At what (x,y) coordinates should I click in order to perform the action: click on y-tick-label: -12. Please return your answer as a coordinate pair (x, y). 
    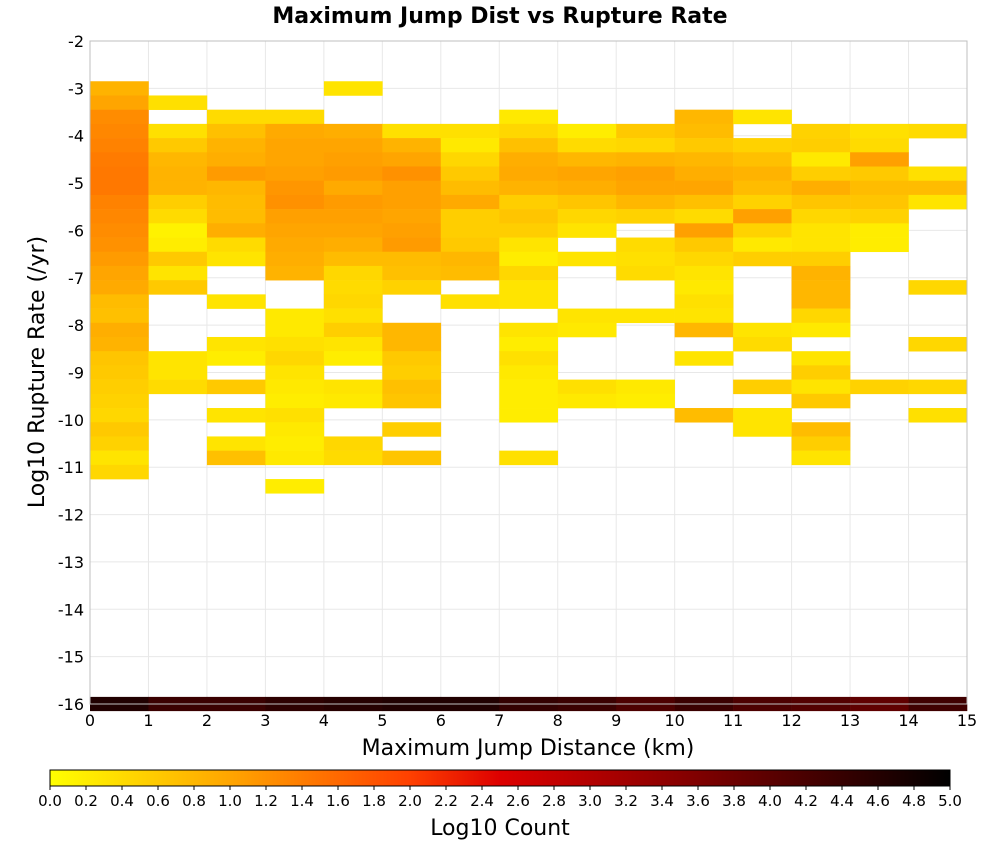
    Looking at the image, I should click on (71, 515).